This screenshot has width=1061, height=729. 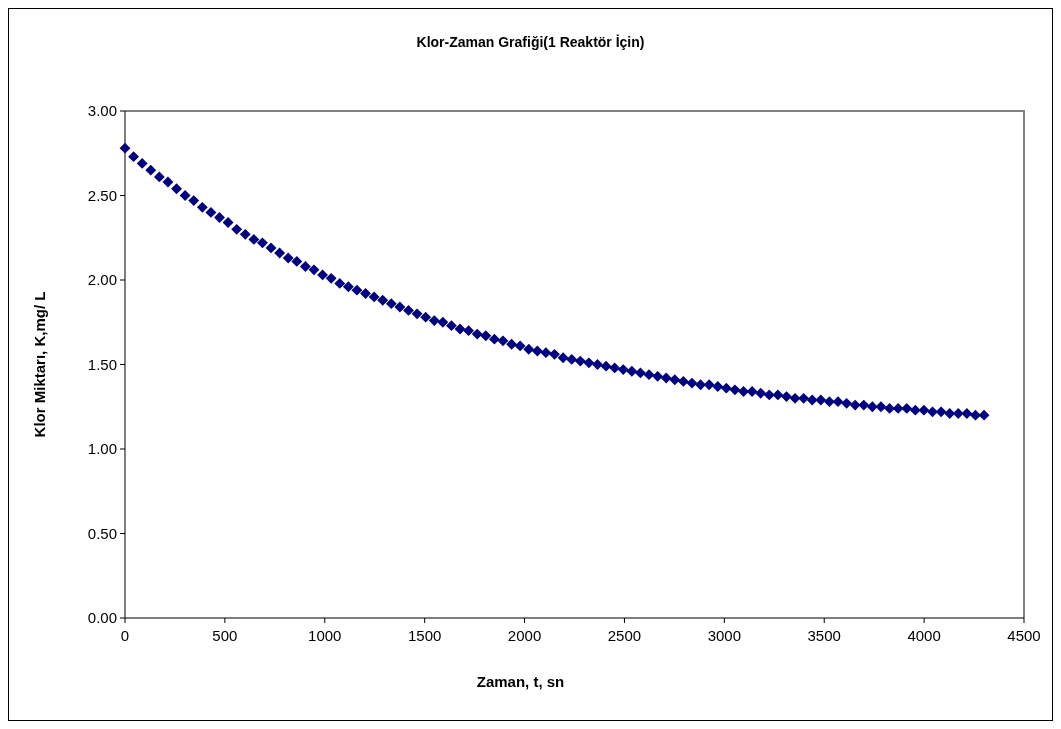 I want to click on x-tick-label: 1000, so click(x=325, y=635).